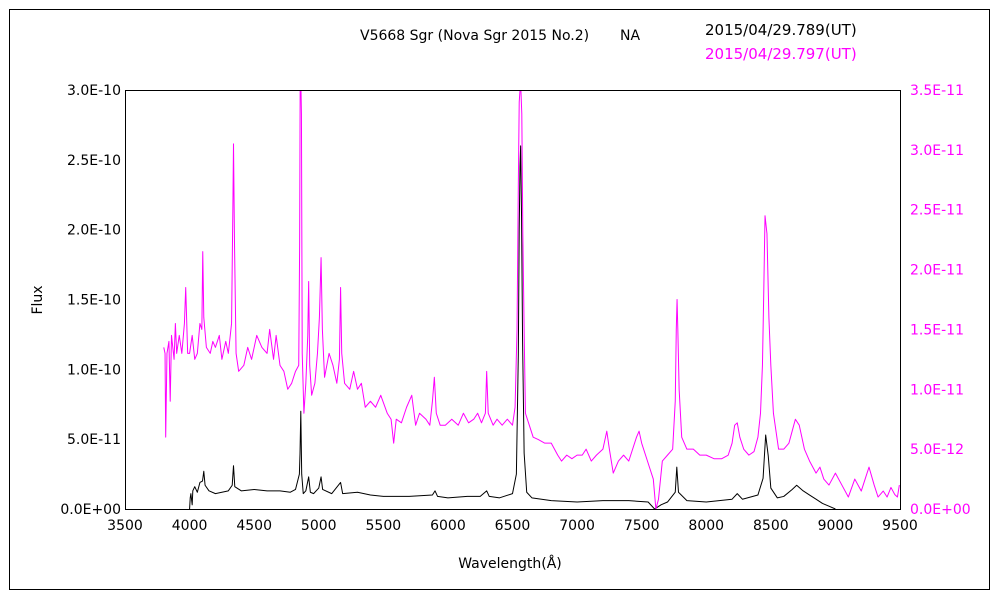 Image resolution: width=1000 pixels, height=604 pixels. What do you see at coordinates (937, 330) in the screenshot?
I see `y-right-tick-label: 1.5E-11` at bounding box center [937, 330].